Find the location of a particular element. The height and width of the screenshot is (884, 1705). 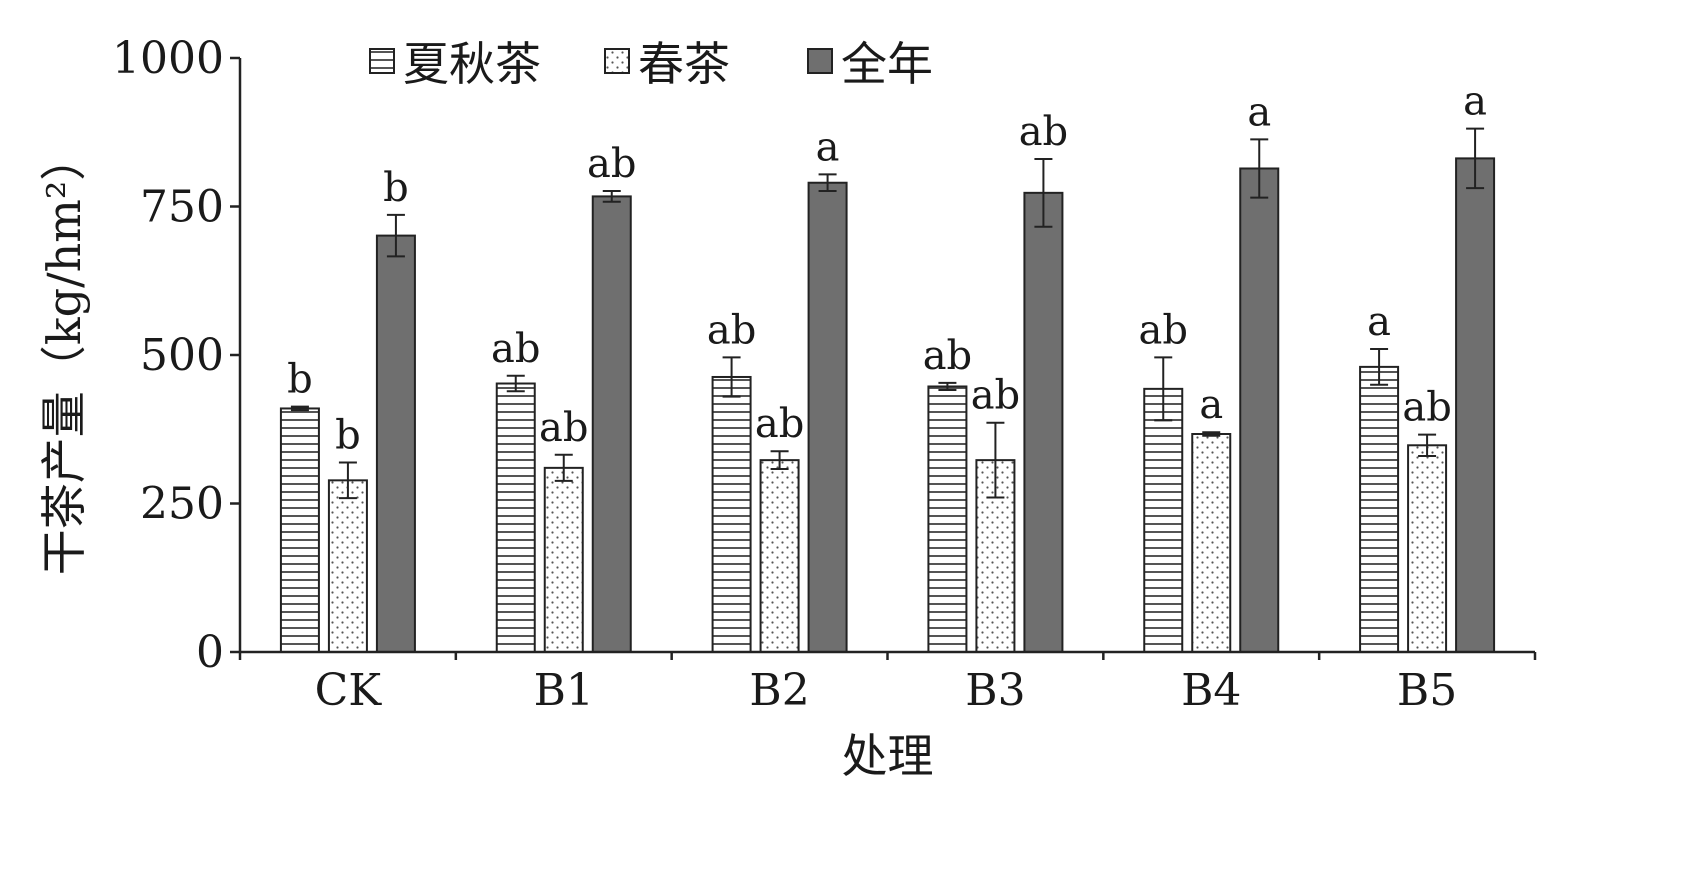

legend-item: 夏秋茶 is located at coordinates (455, 64).